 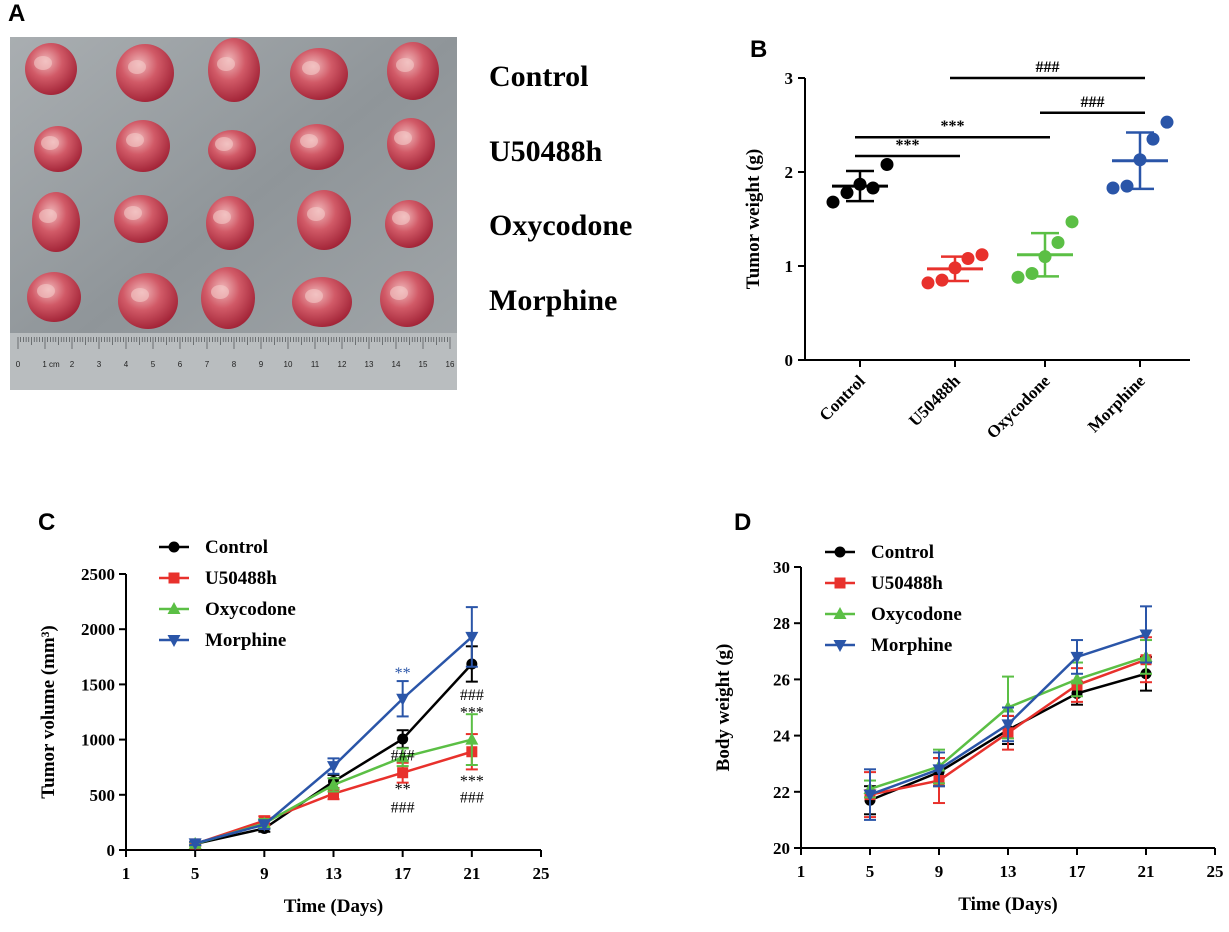 I want to click on panel-d-letter: D, so click(x=743, y=522).